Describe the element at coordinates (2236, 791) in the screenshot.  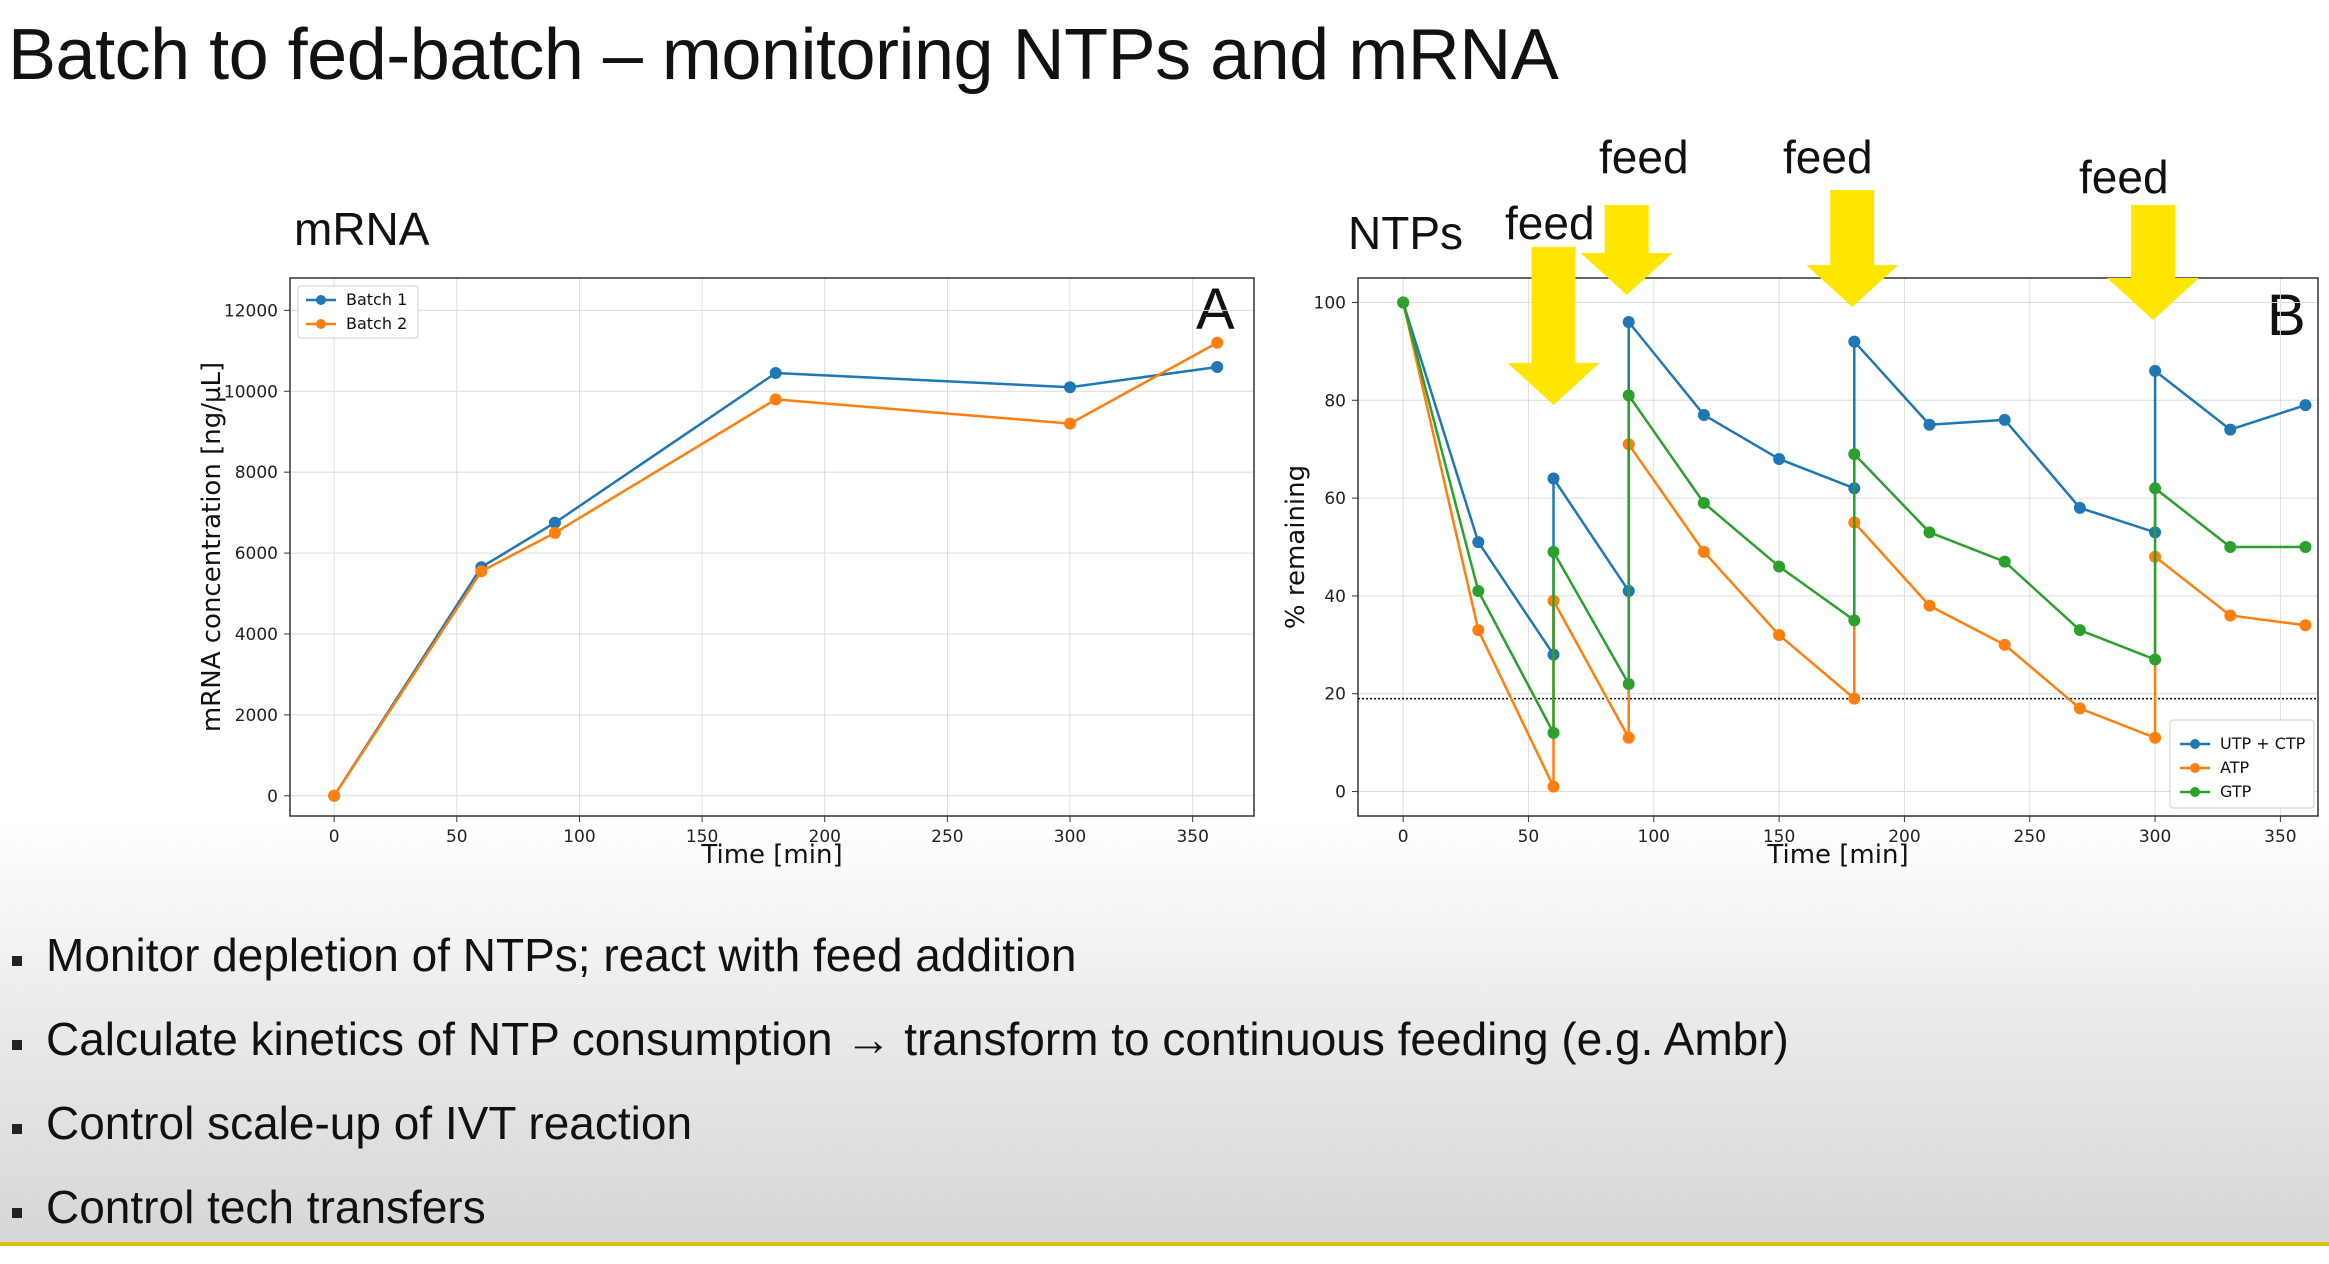
I see `legend-label: GTP` at that location.